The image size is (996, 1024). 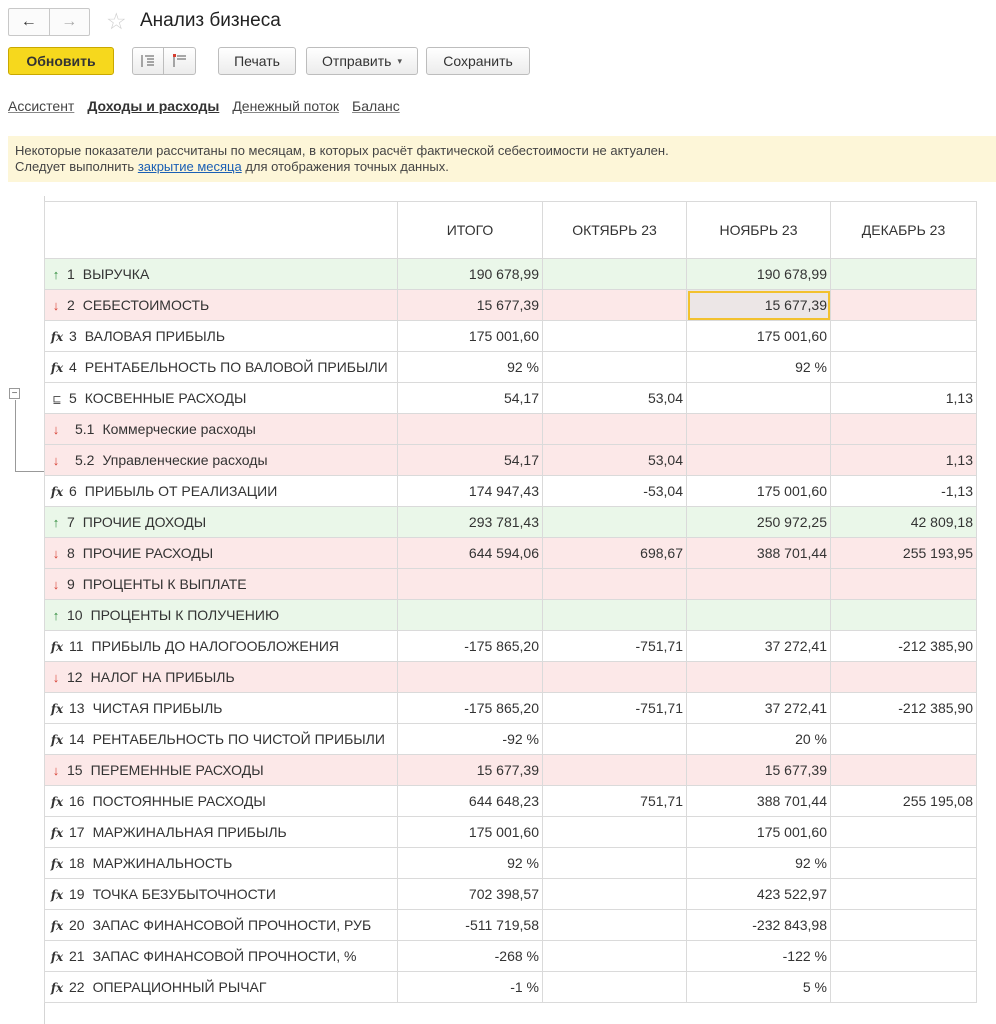 What do you see at coordinates (470, 460) in the screenshot?
I see `value-cell-total: 54,17` at bounding box center [470, 460].